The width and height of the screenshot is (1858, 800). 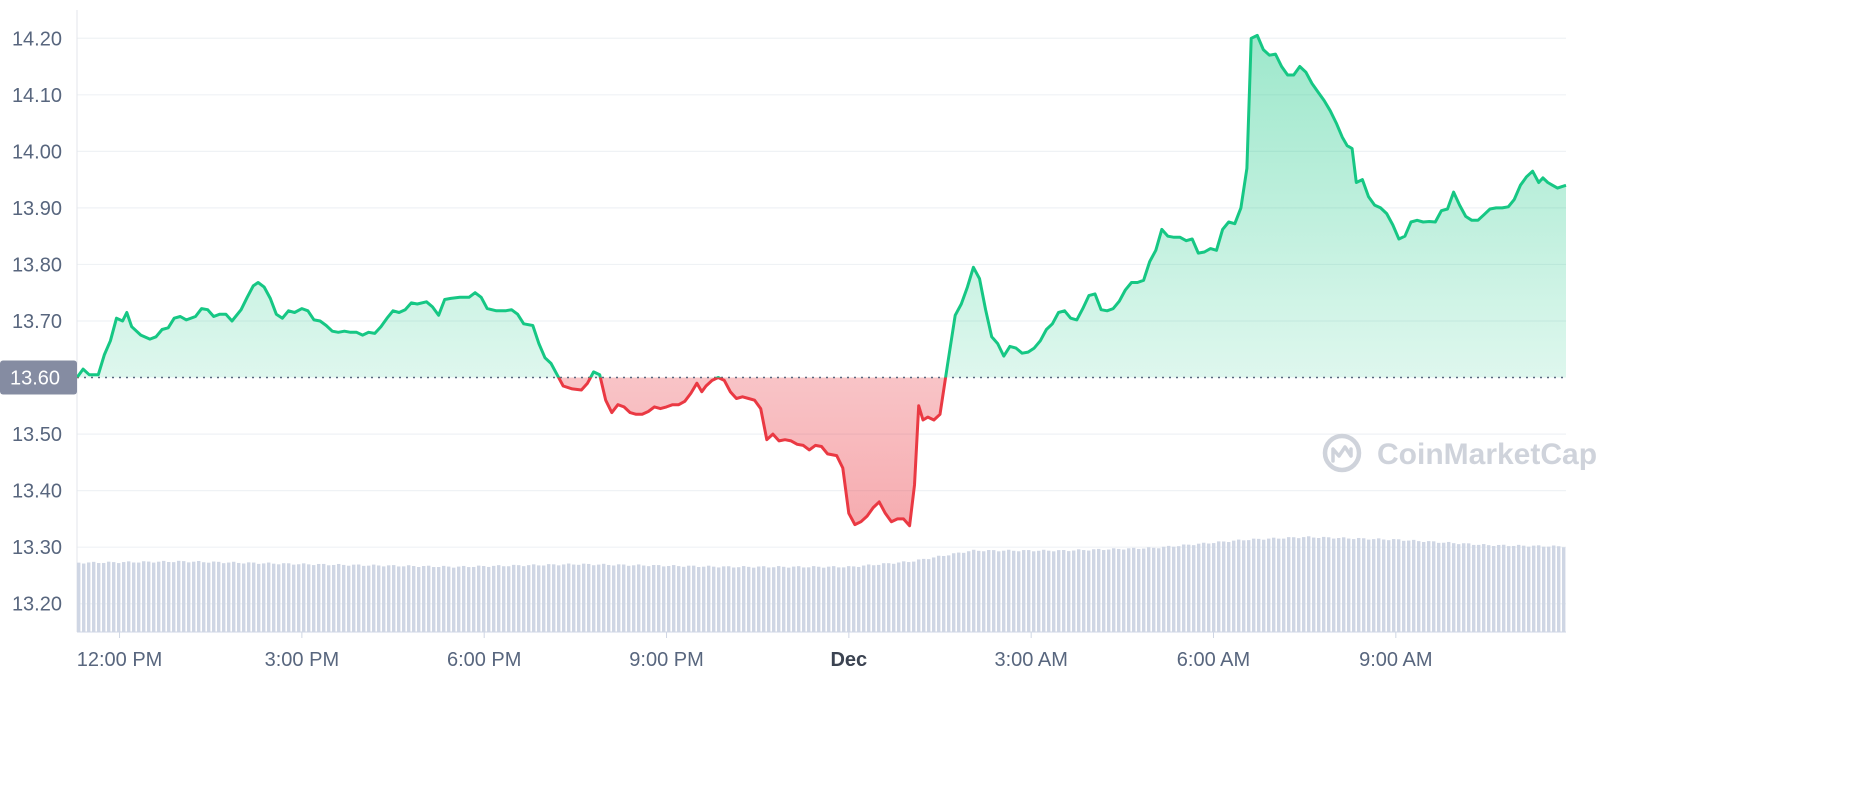 I want to click on watermark-text: CoinMarketCap, so click(x=1487, y=454).